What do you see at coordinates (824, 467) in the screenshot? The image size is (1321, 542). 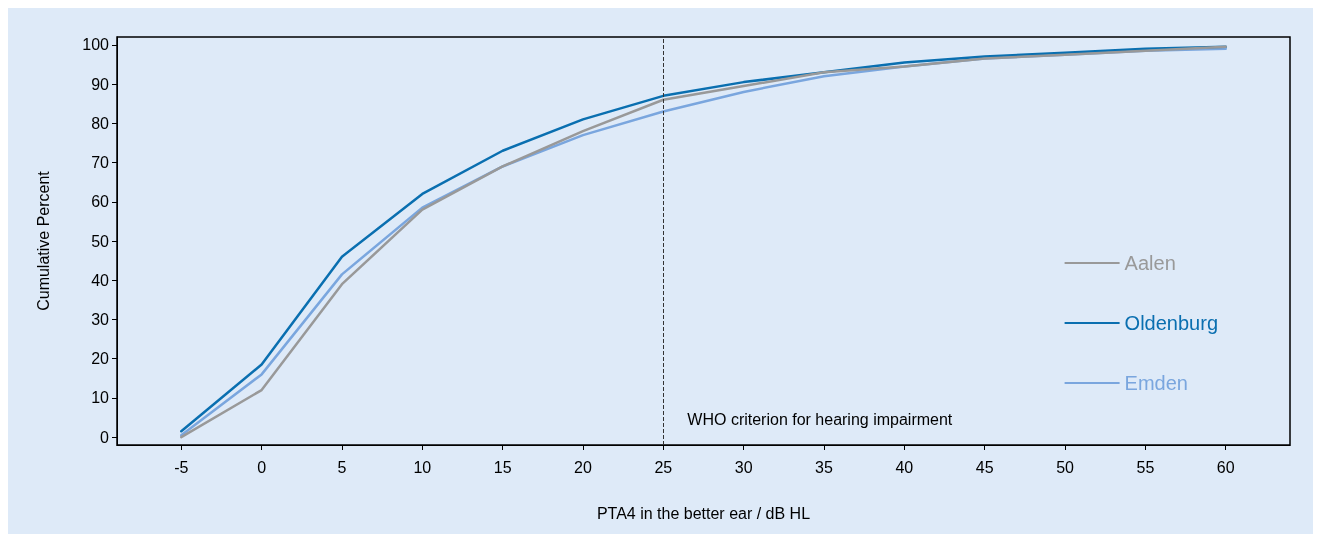 I see `x-tick-label: 35` at bounding box center [824, 467].